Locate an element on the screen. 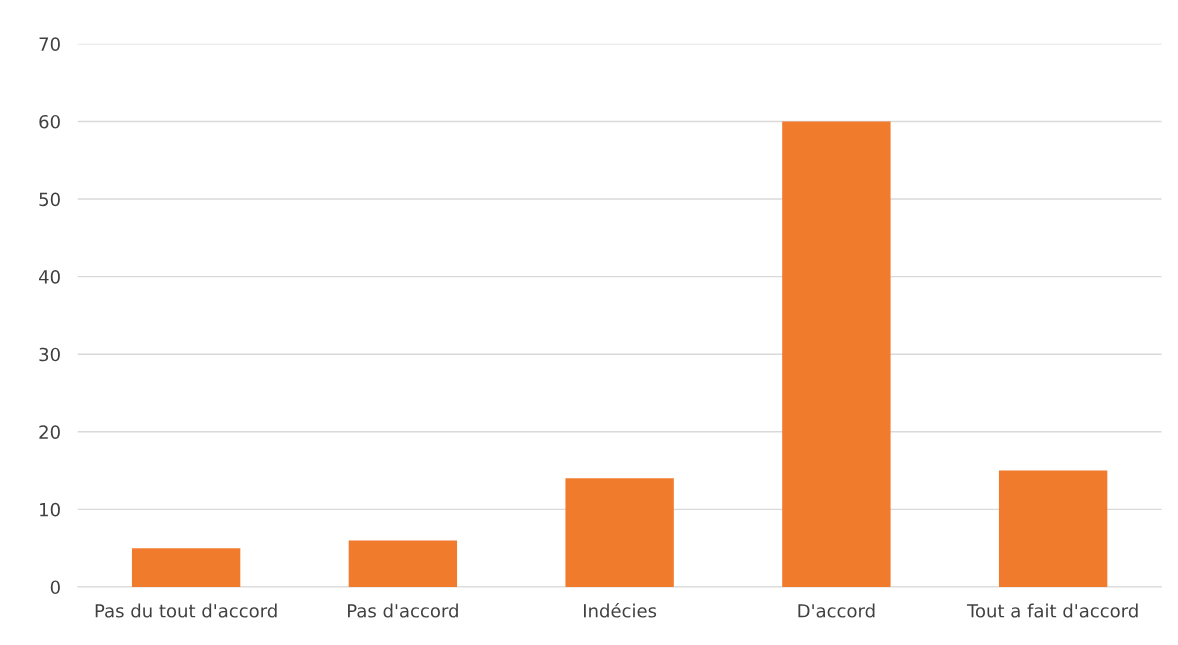 The width and height of the screenshot is (1178, 645). y-tick-label: 0 is located at coordinates (55, 587).